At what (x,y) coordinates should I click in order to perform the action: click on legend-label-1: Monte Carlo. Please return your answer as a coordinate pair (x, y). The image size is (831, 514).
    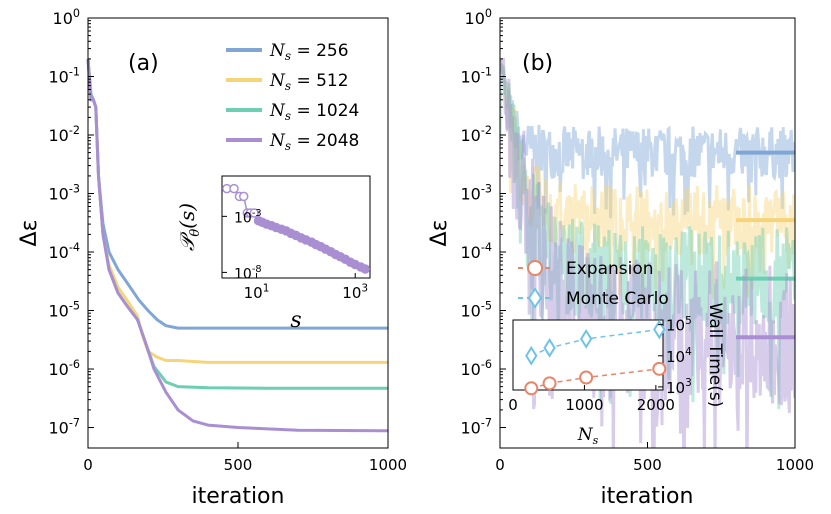
    Looking at the image, I should click on (617, 299).